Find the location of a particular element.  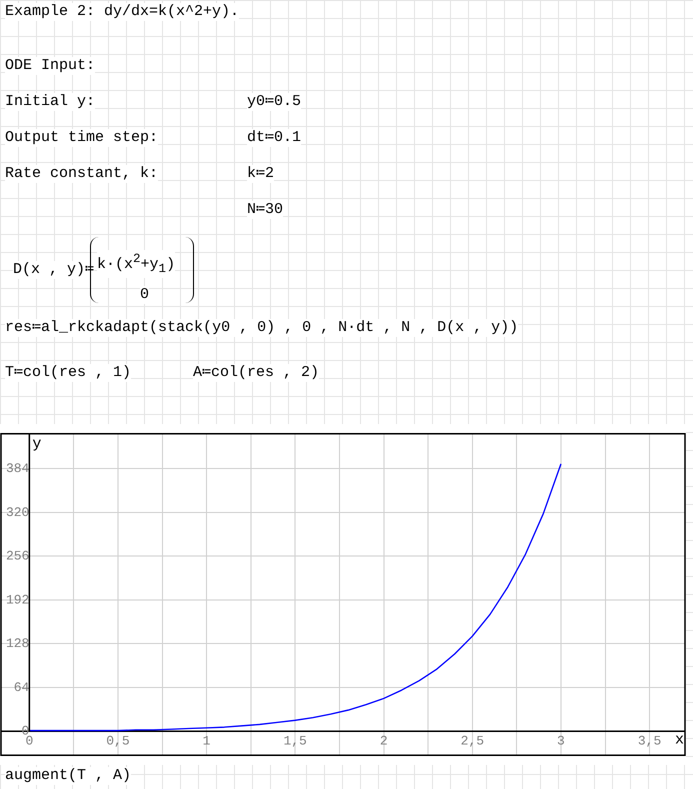

text: k·(x$^{2}$+y$_{1}$) is located at coordinates (136, 264).